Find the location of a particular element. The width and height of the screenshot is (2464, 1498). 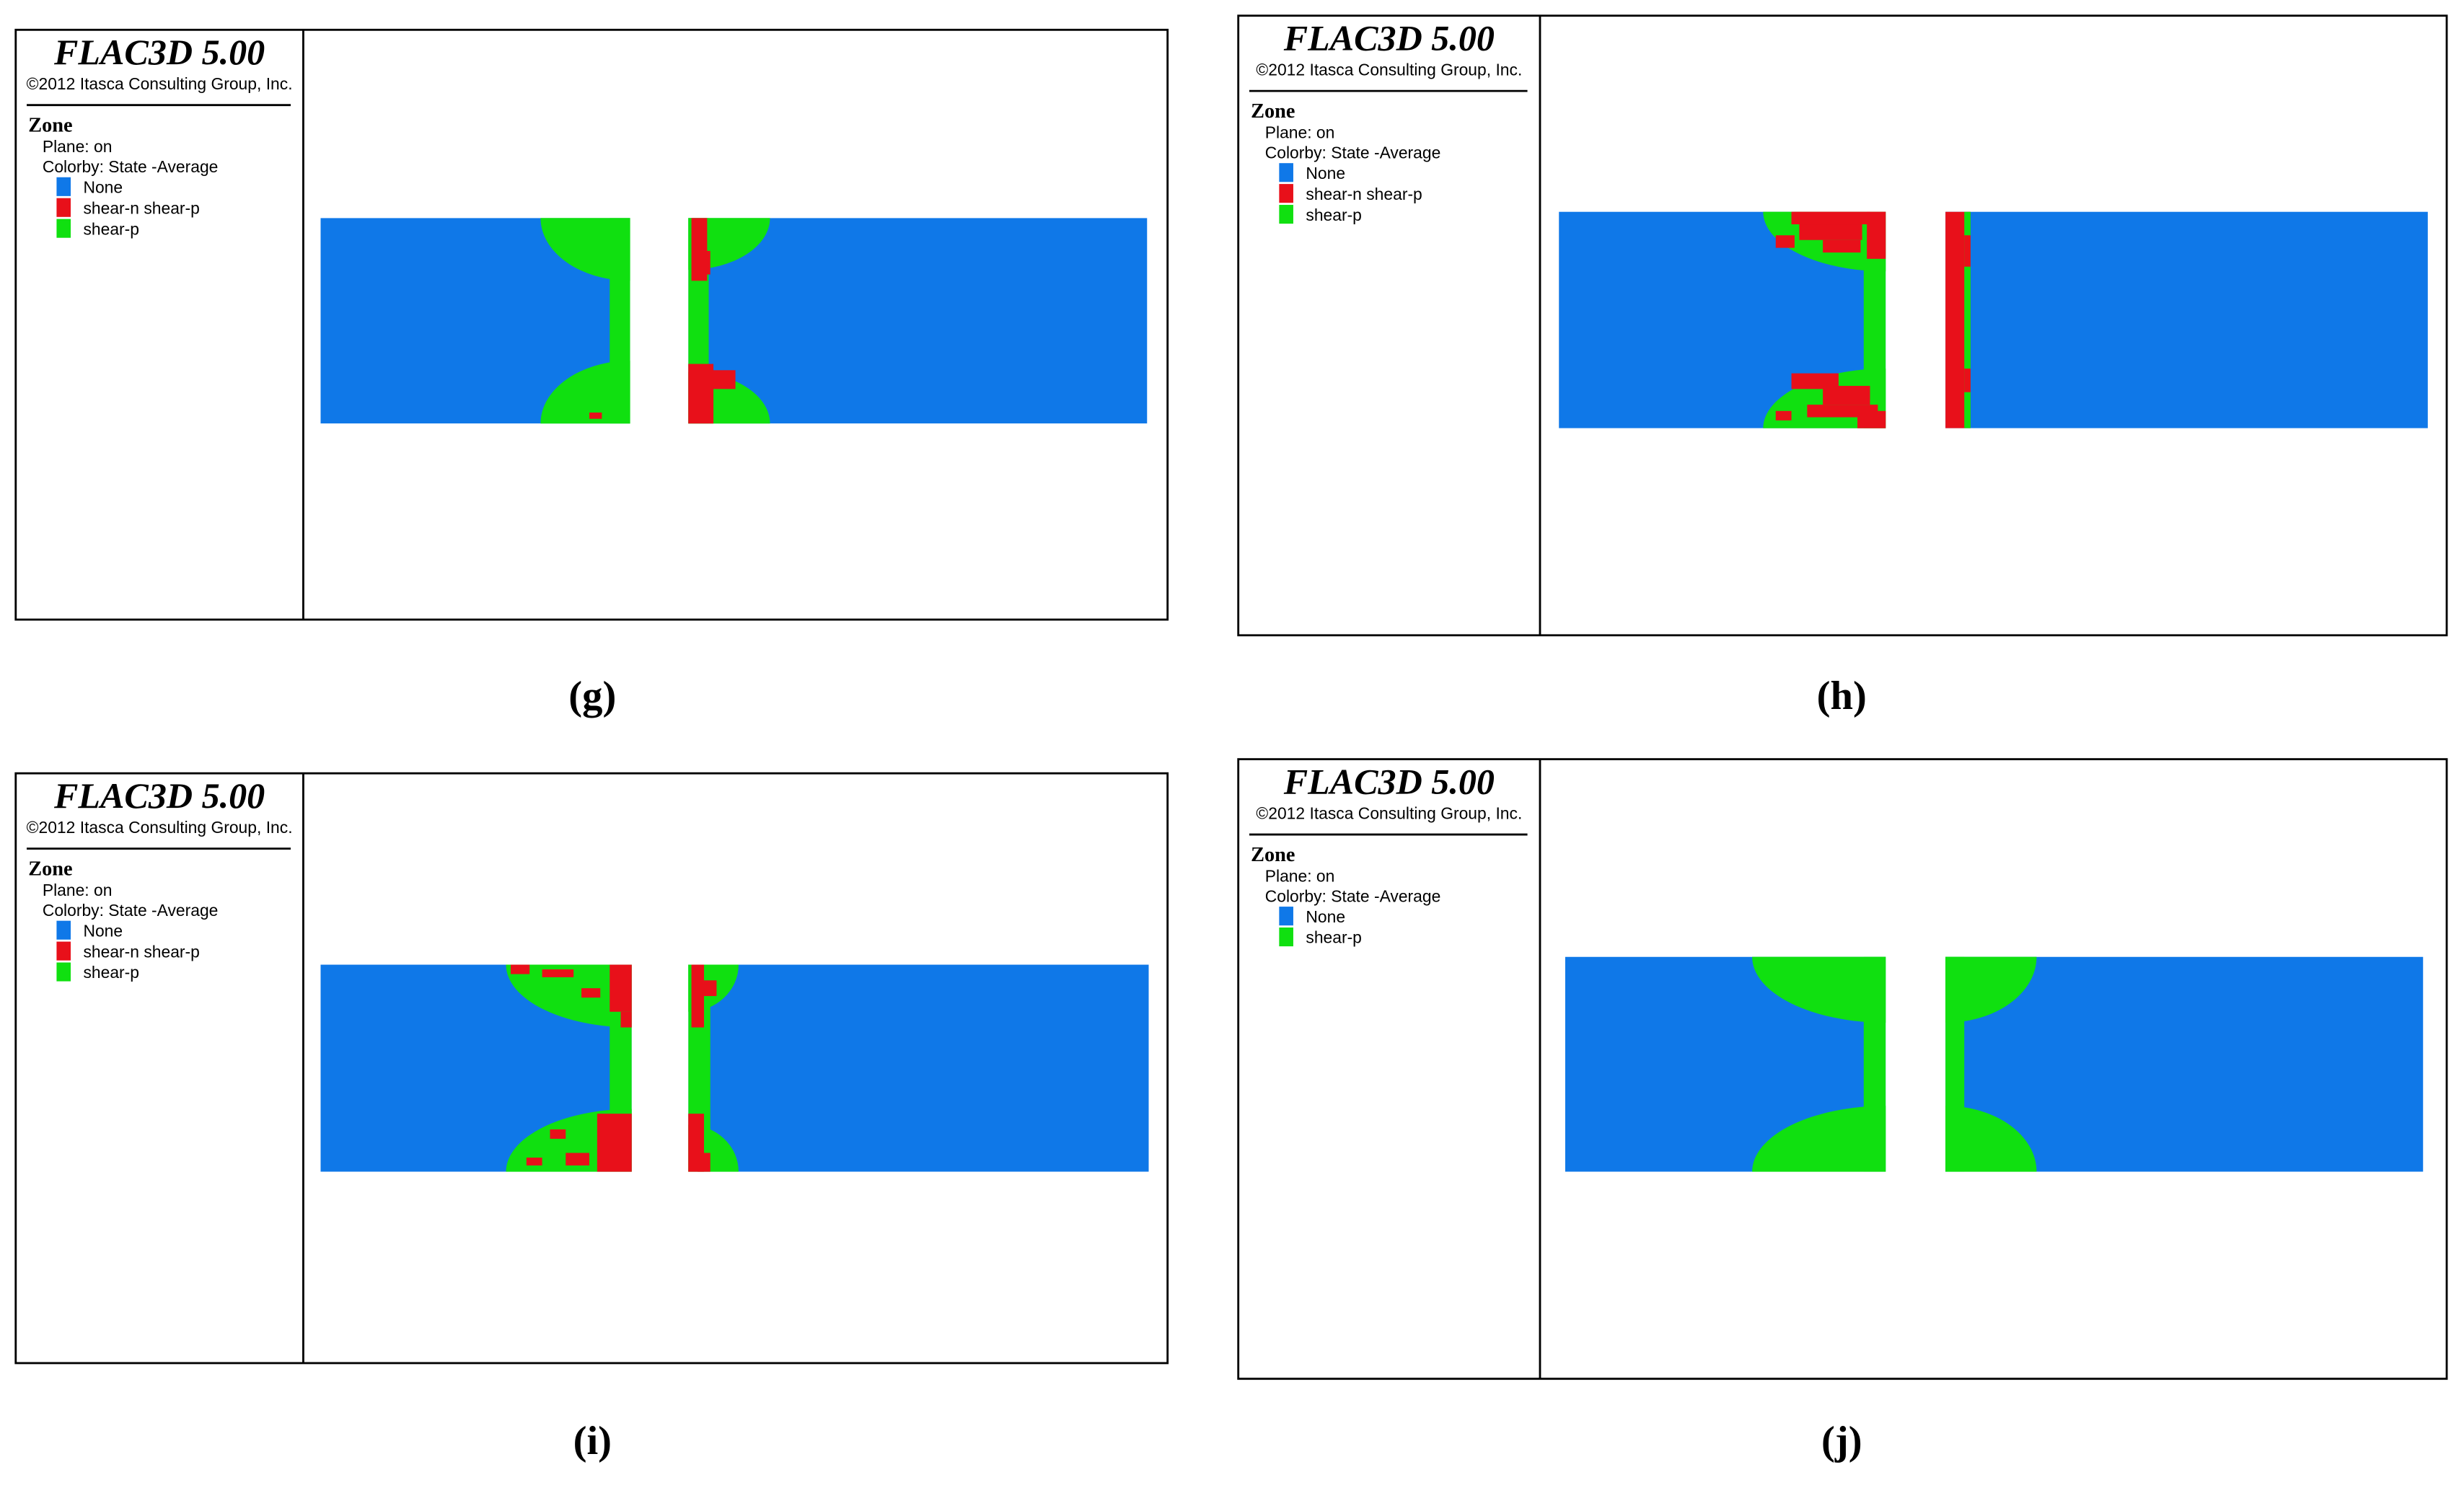

caption: (i) is located at coordinates (593, 1441).